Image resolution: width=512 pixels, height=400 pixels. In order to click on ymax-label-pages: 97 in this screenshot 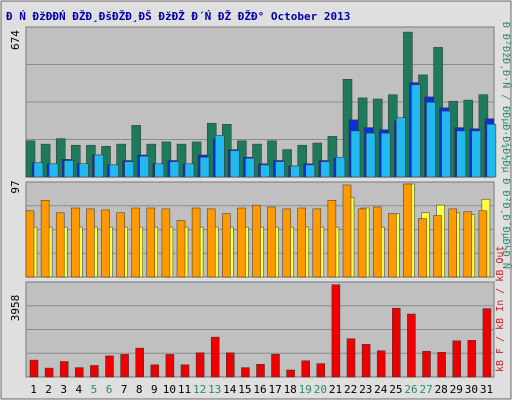, I will do `click(15, 186)`.